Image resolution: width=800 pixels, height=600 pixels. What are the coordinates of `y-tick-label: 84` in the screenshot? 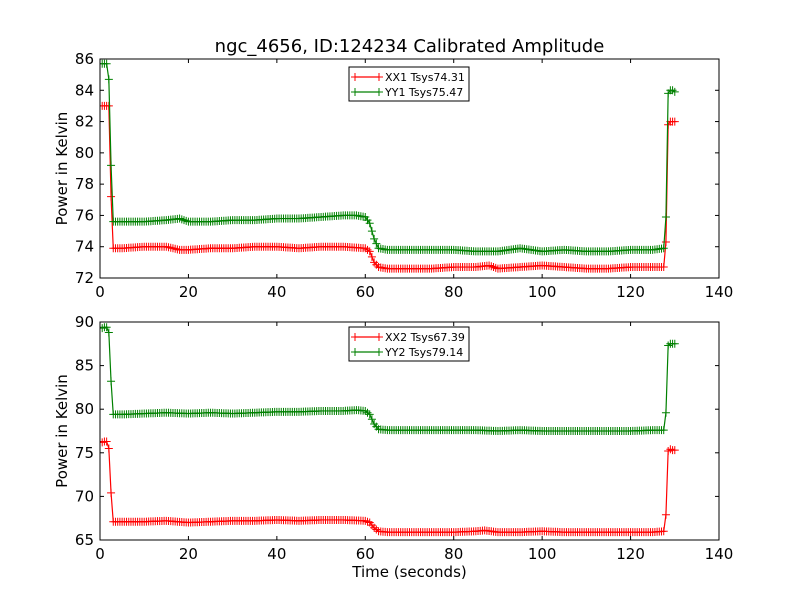 It's located at (84, 90).